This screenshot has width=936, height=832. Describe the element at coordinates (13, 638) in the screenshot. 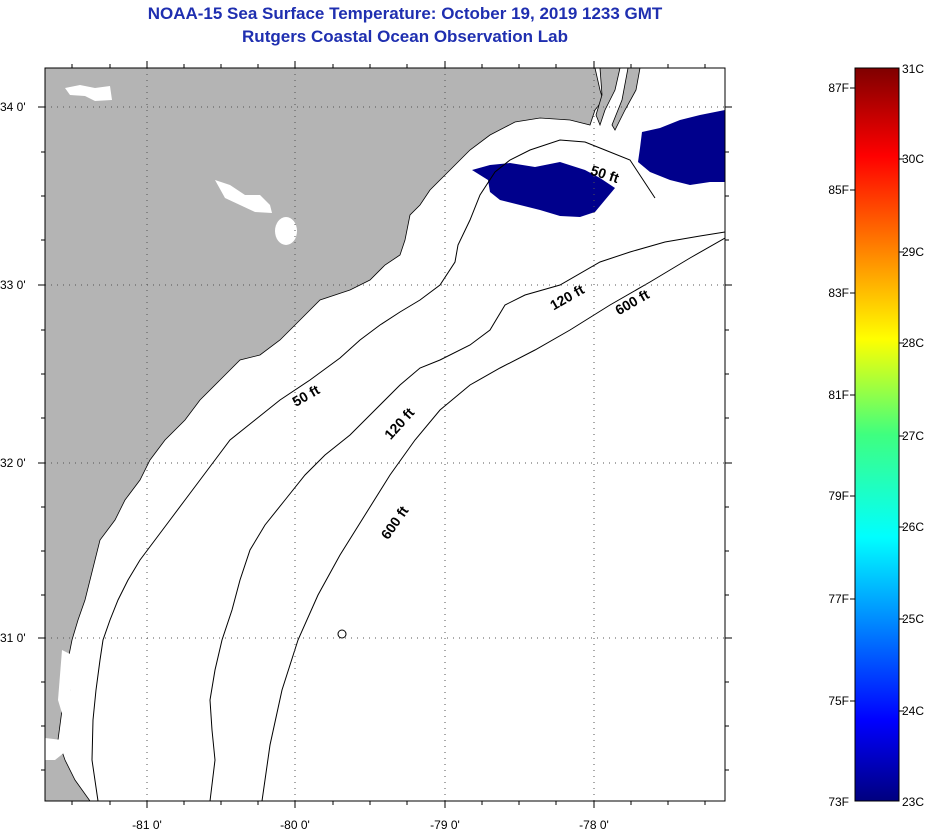

I see `lat-label: 31 0'` at that location.